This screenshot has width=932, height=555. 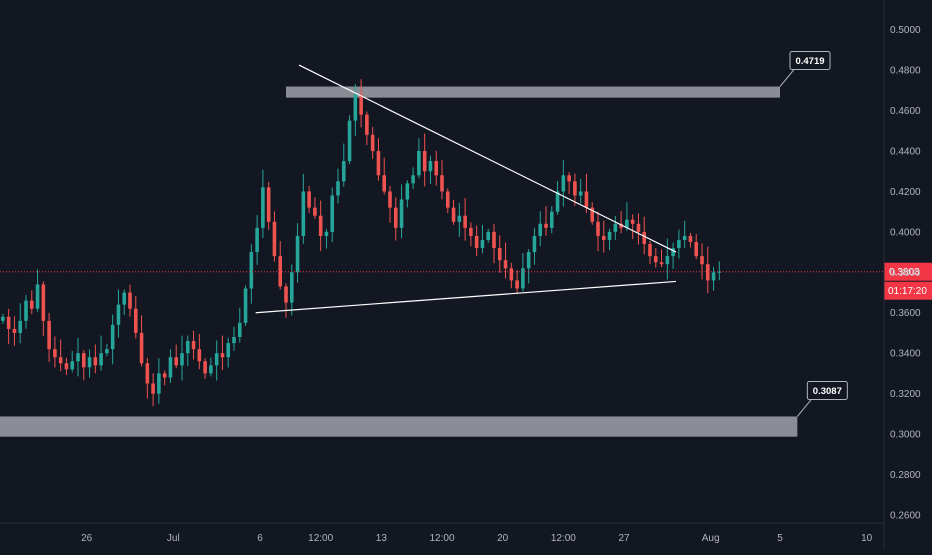 I want to click on countdown-label: 01:17:20, so click(x=907, y=291).